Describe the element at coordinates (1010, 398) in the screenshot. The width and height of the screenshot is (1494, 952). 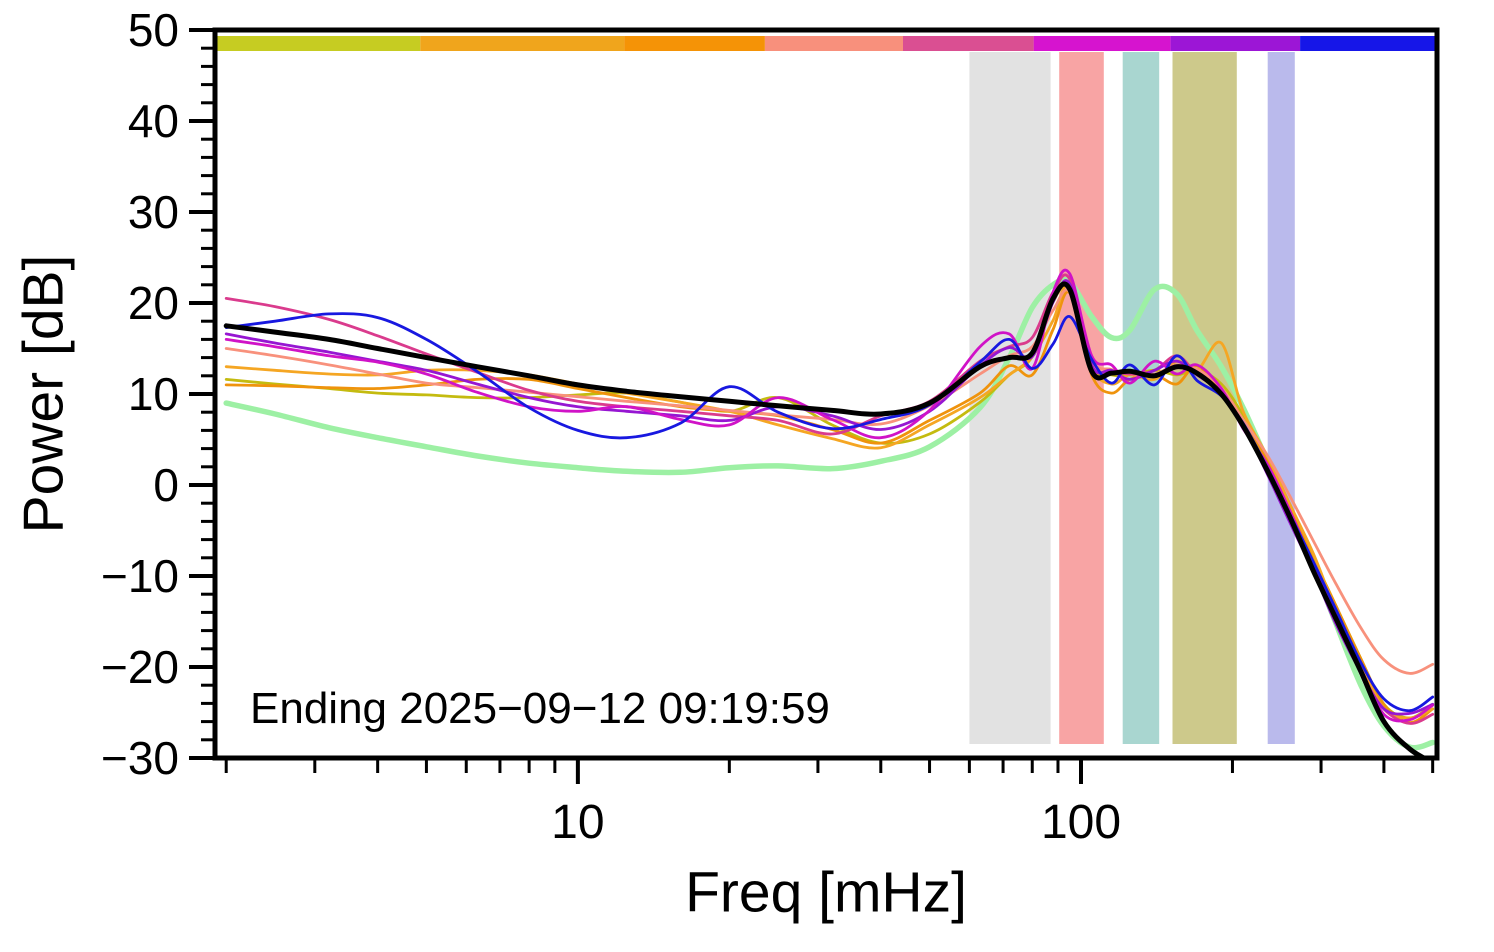
I see `band-gray` at that location.